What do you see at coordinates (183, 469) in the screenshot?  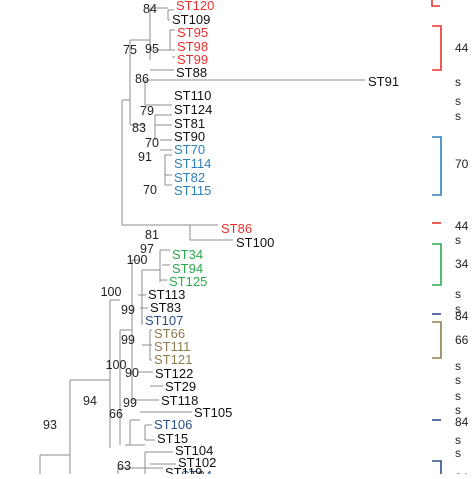 I see `leaf-label-st119: ST119` at bounding box center [183, 469].